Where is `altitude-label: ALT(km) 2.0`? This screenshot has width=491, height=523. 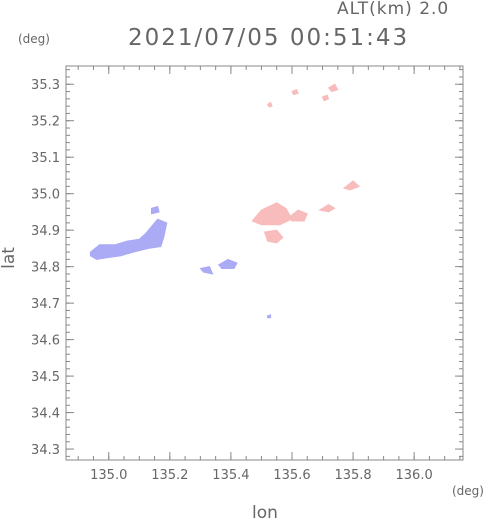 altitude-label: ALT(km) 2.0 is located at coordinates (393, 9).